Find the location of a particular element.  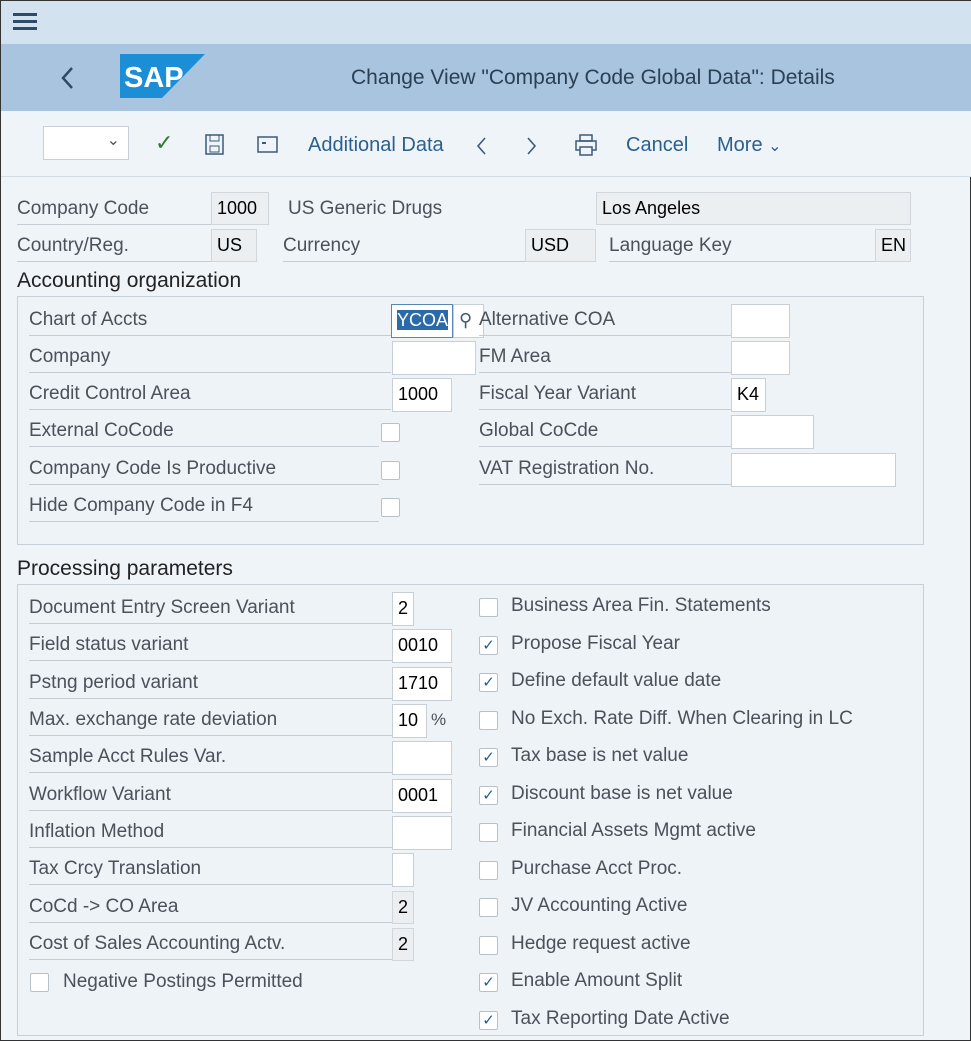

country-label: Country/Reg. is located at coordinates (114, 246).